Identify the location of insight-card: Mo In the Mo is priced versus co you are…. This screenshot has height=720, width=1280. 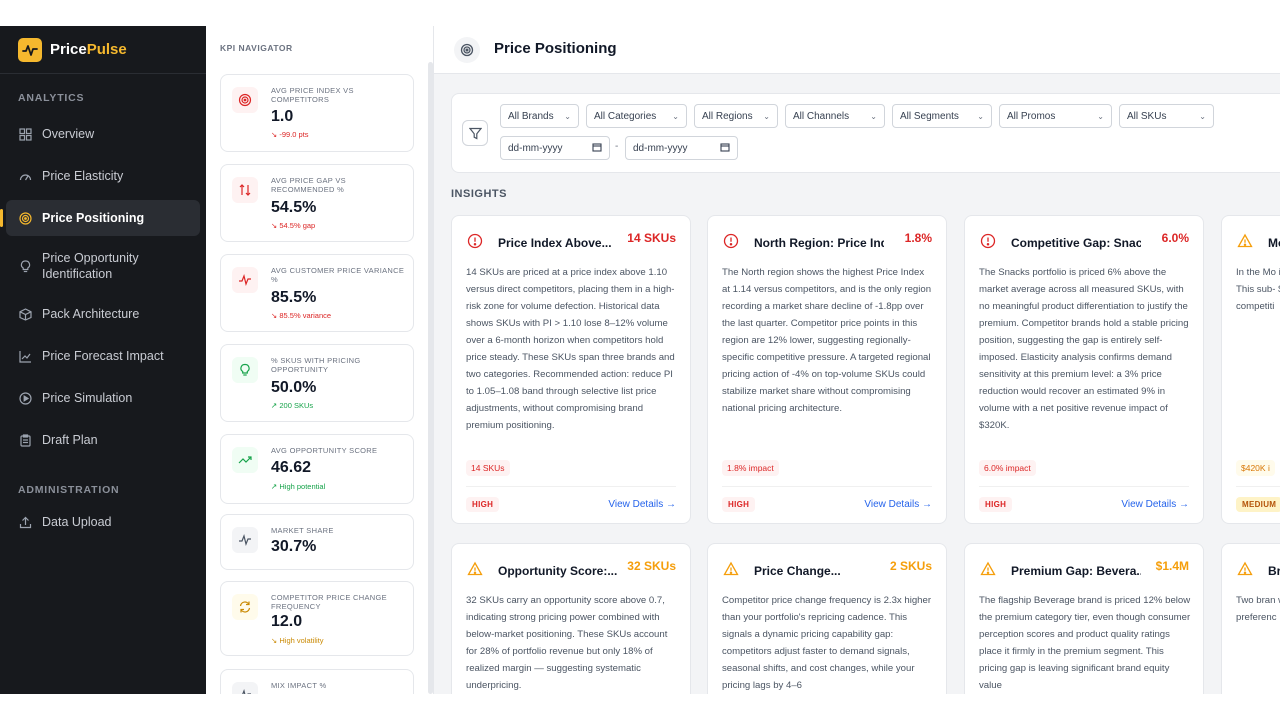
(1250, 369).